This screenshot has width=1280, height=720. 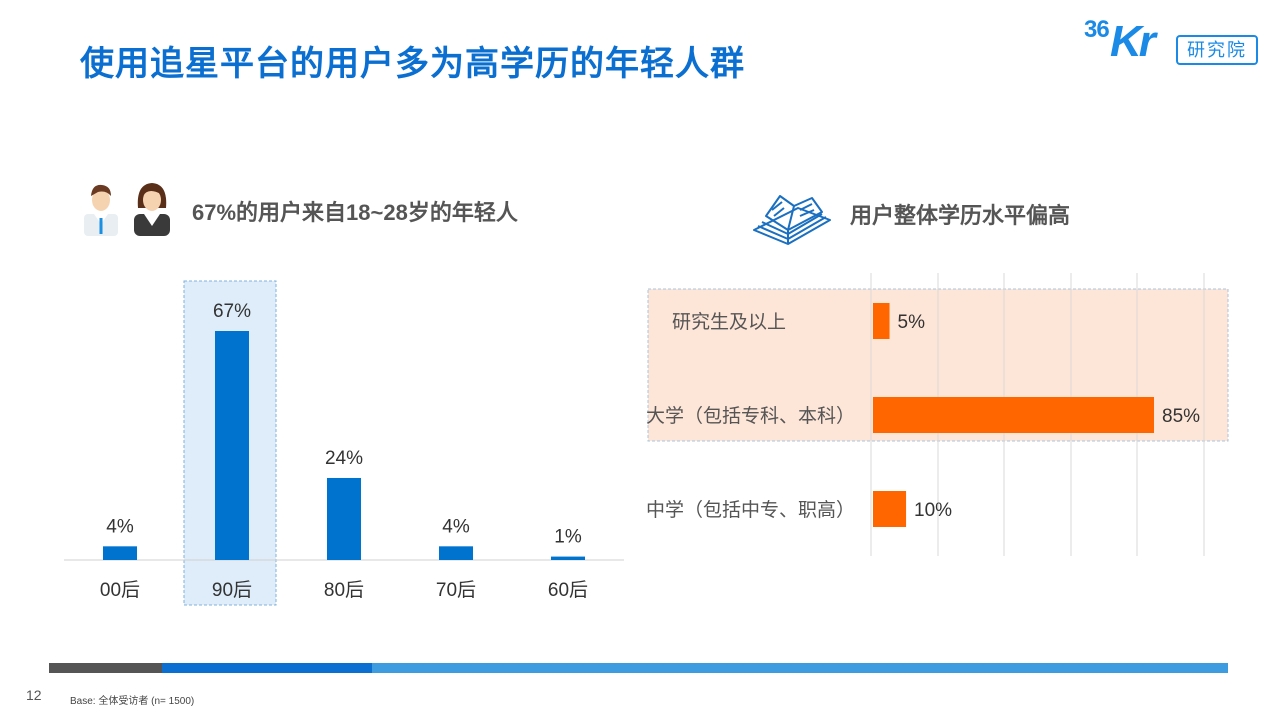 What do you see at coordinates (127, 209) in the screenshot?
I see `male-female-users-icon` at bounding box center [127, 209].